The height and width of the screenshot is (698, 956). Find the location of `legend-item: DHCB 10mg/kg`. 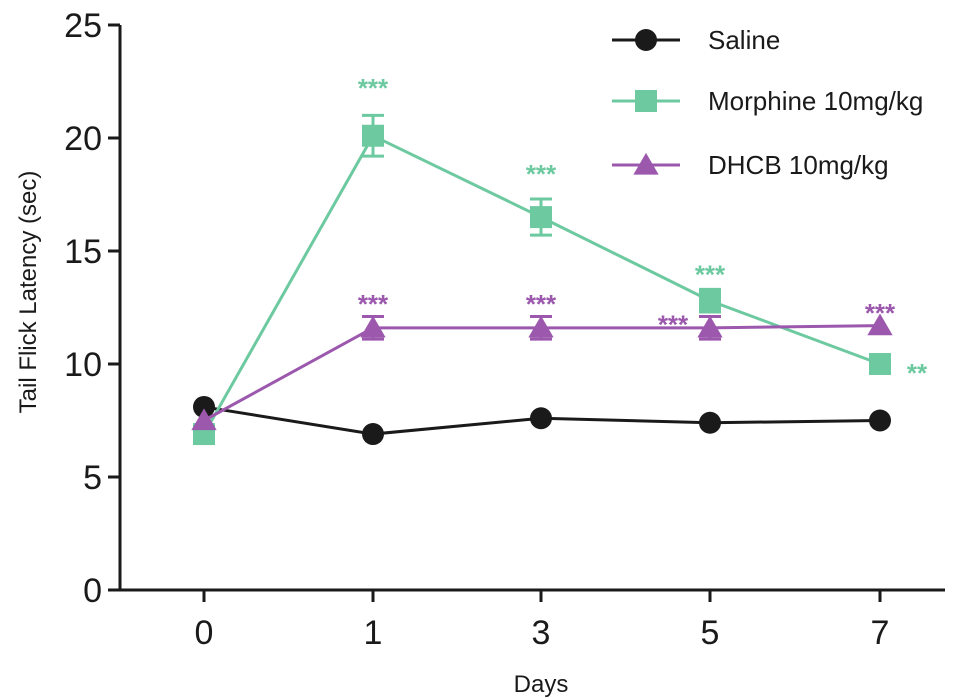

legend-item: DHCB 10mg/kg is located at coordinates (750, 165).